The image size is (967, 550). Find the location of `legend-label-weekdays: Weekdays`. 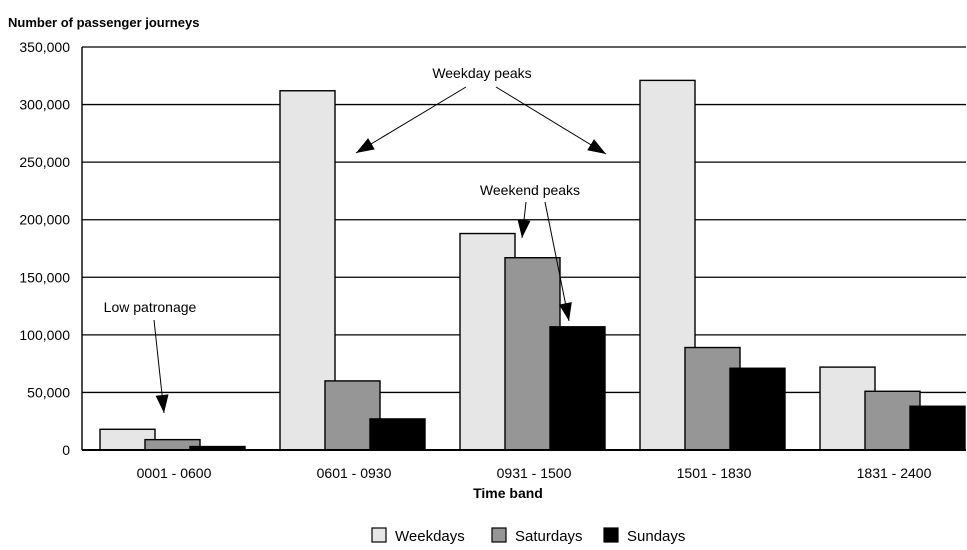

legend-label-weekdays: Weekdays is located at coordinates (430, 536).